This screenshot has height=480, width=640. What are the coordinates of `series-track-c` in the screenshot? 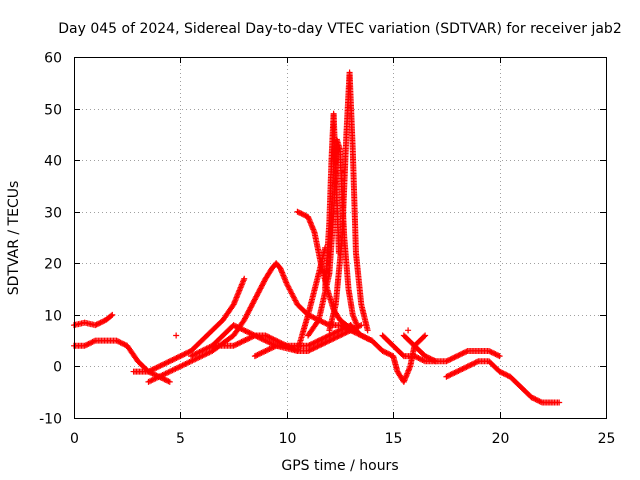 It's located at (188, 326).